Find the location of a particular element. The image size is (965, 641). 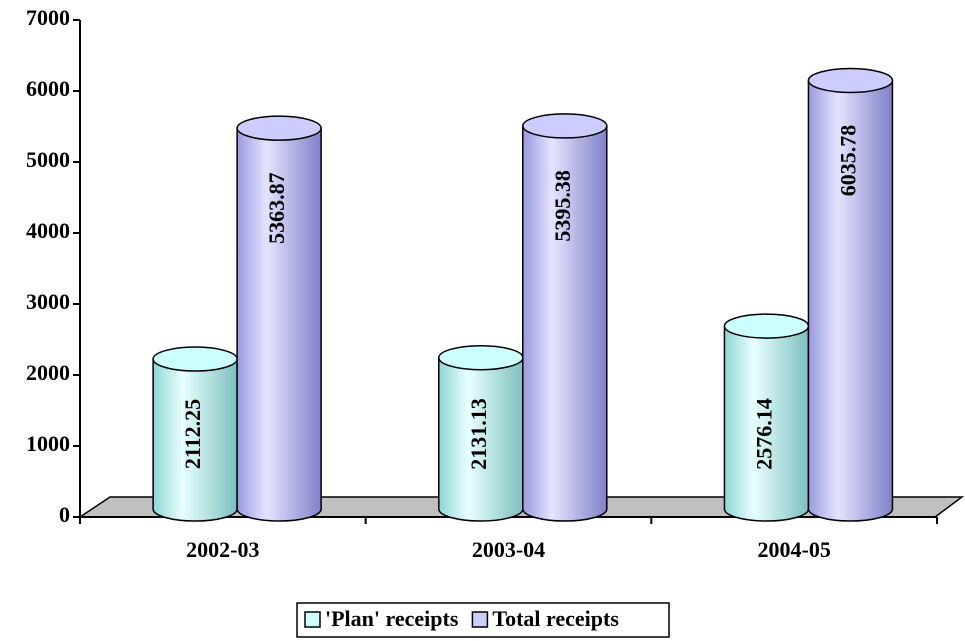

y-tick-label: 3000 is located at coordinates (48, 301).